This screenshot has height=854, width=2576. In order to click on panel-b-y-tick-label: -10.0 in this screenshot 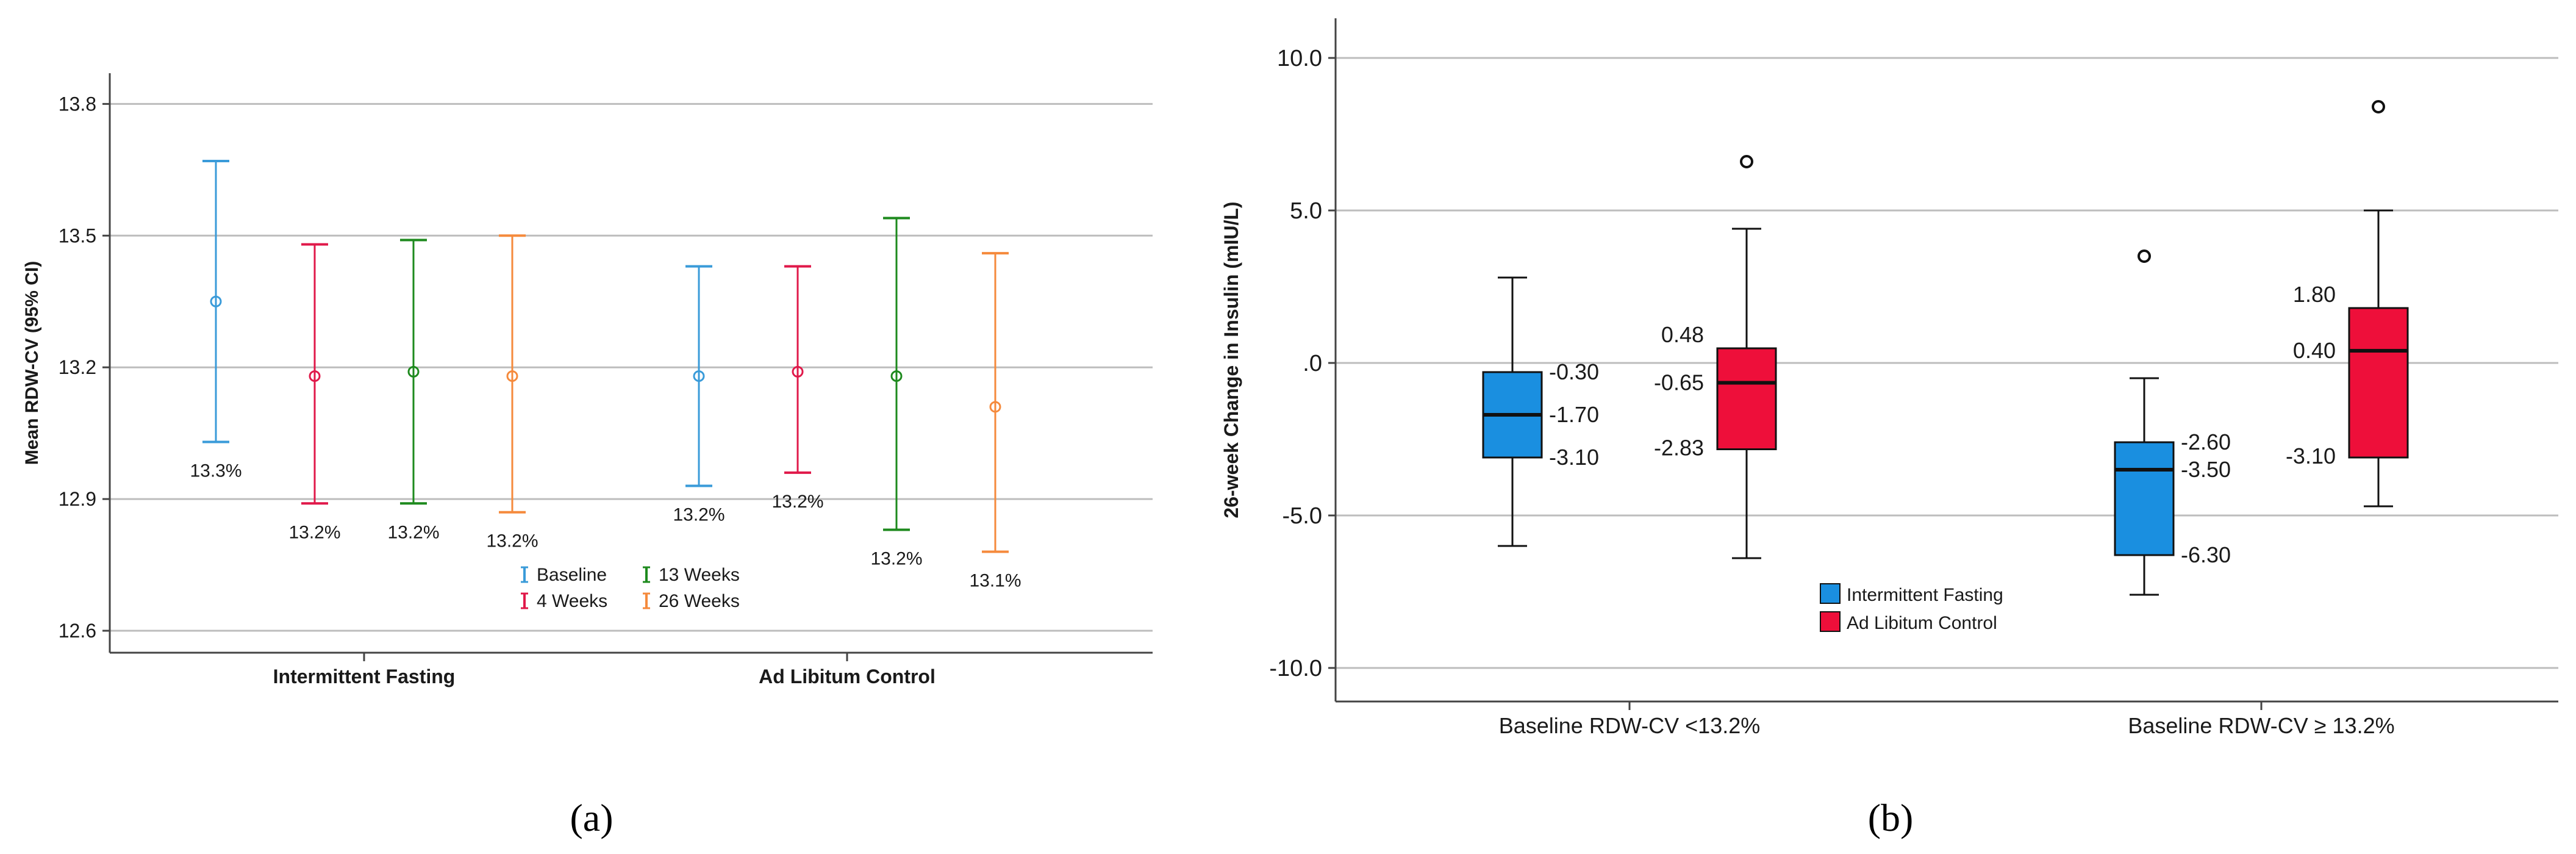, I will do `click(1295, 668)`.